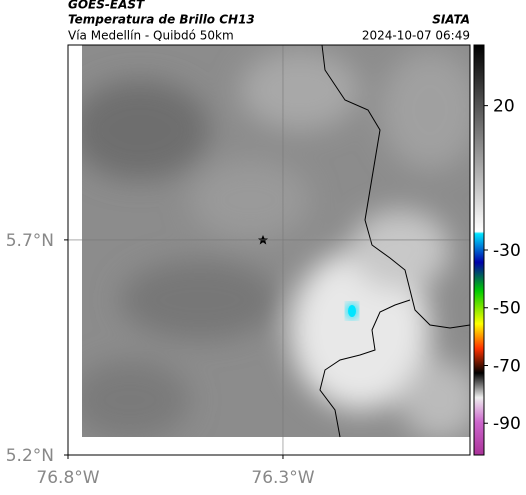  Describe the element at coordinates (507, 251) in the screenshot. I see `colorbar-label: -30` at that location.